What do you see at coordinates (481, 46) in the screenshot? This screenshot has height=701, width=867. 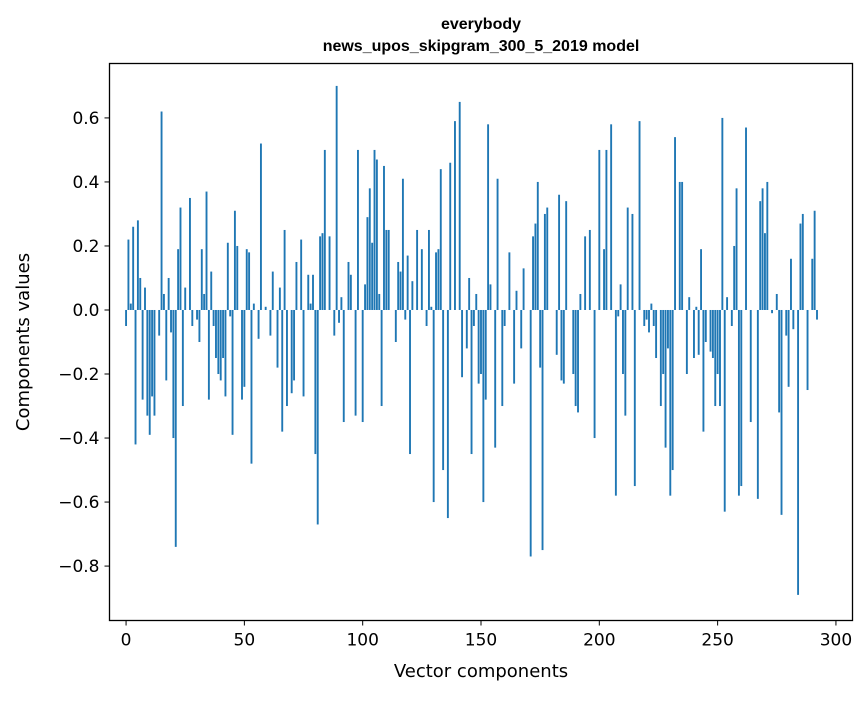 I see `chart-title-line-2: news_upos_skipgram_300_5_2019 model` at bounding box center [481, 46].